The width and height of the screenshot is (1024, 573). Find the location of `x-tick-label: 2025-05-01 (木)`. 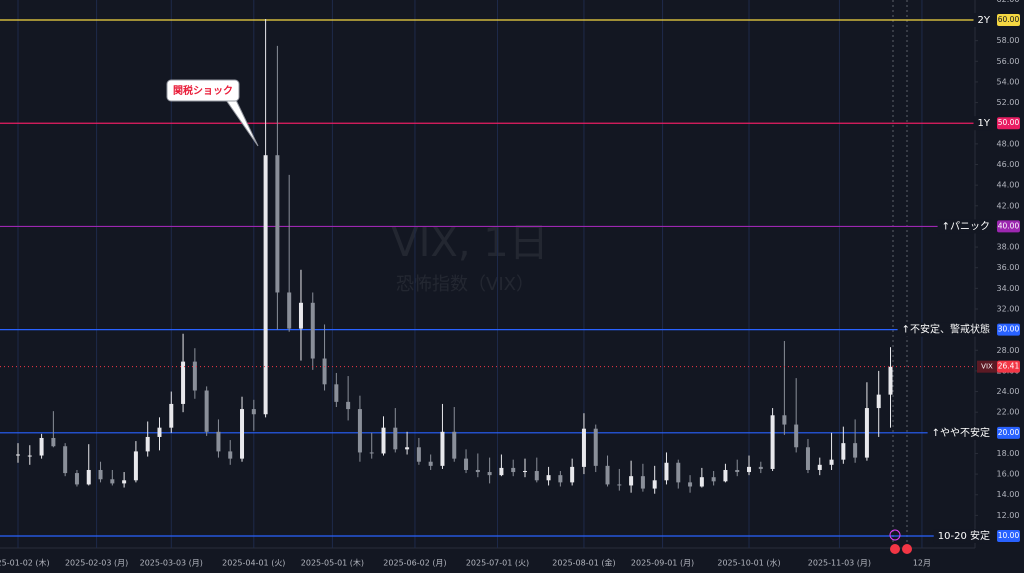

x-tick-label: 2025-05-01 (木) is located at coordinates (332, 563).